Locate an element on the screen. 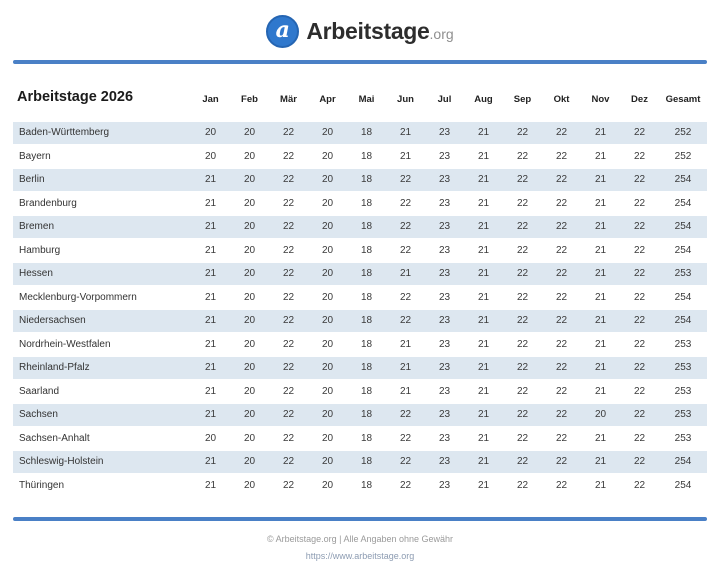 The width and height of the screenshot is (720, 564). state-name-cell: Bayern is located at coordinates (102, 156).